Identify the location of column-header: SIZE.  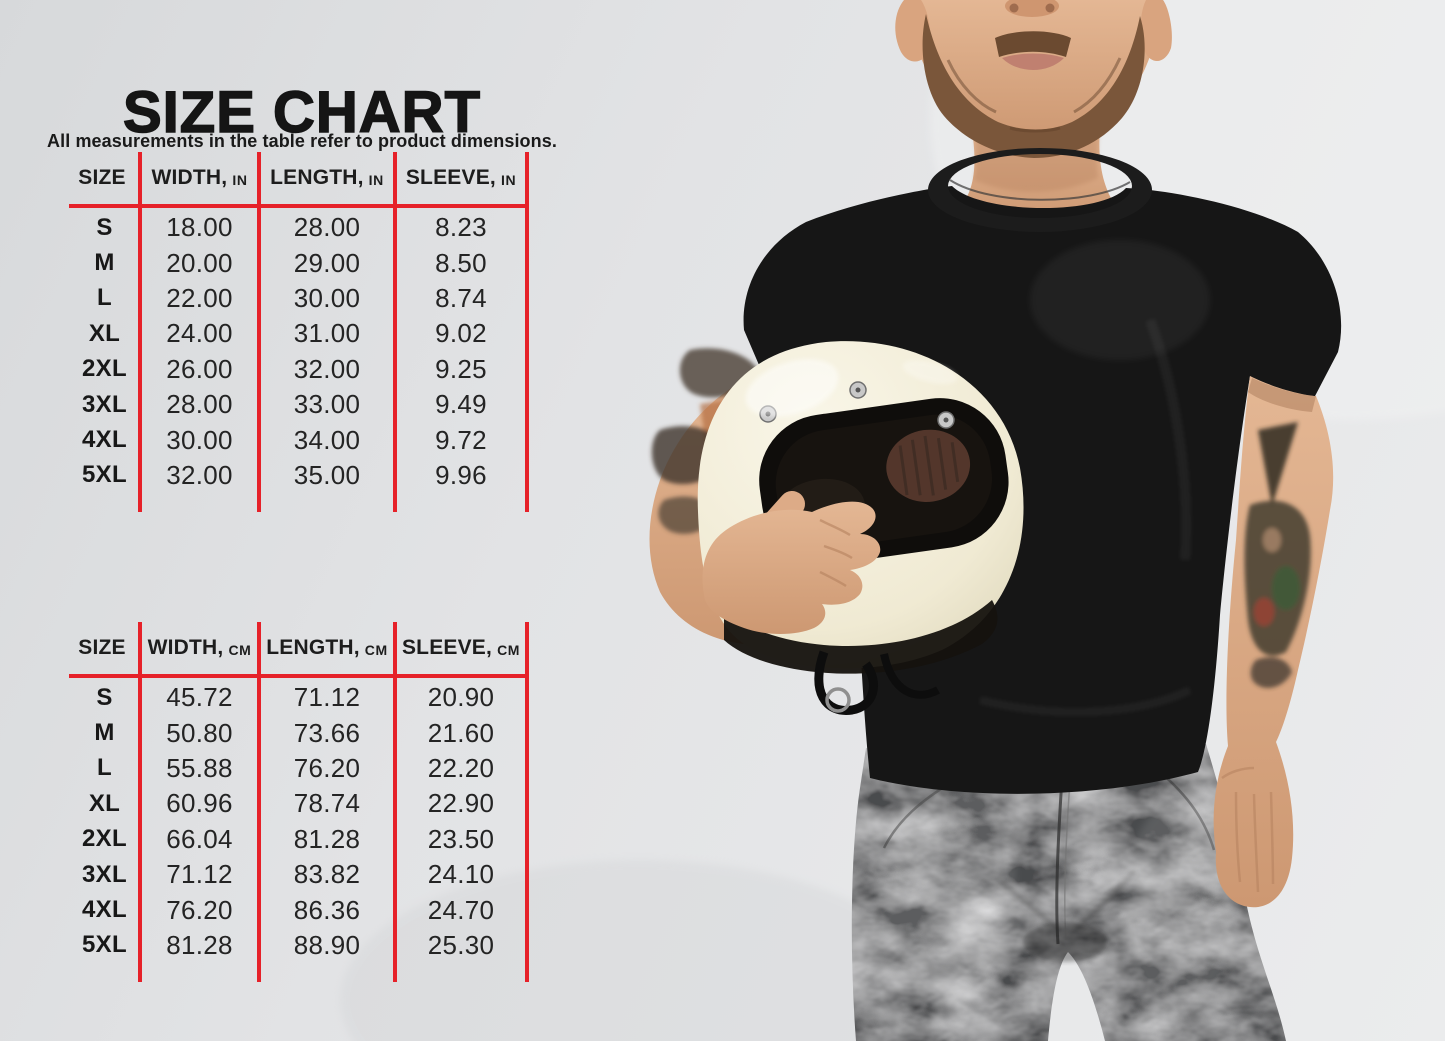
(104, 178).